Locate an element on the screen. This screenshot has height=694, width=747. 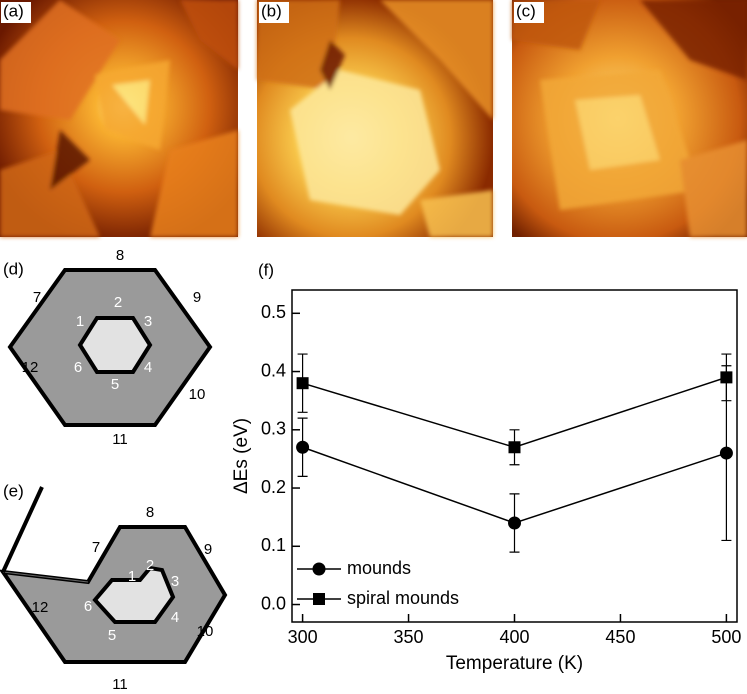
y-tick-label: 0.0 is located at coordinates (273, 603).